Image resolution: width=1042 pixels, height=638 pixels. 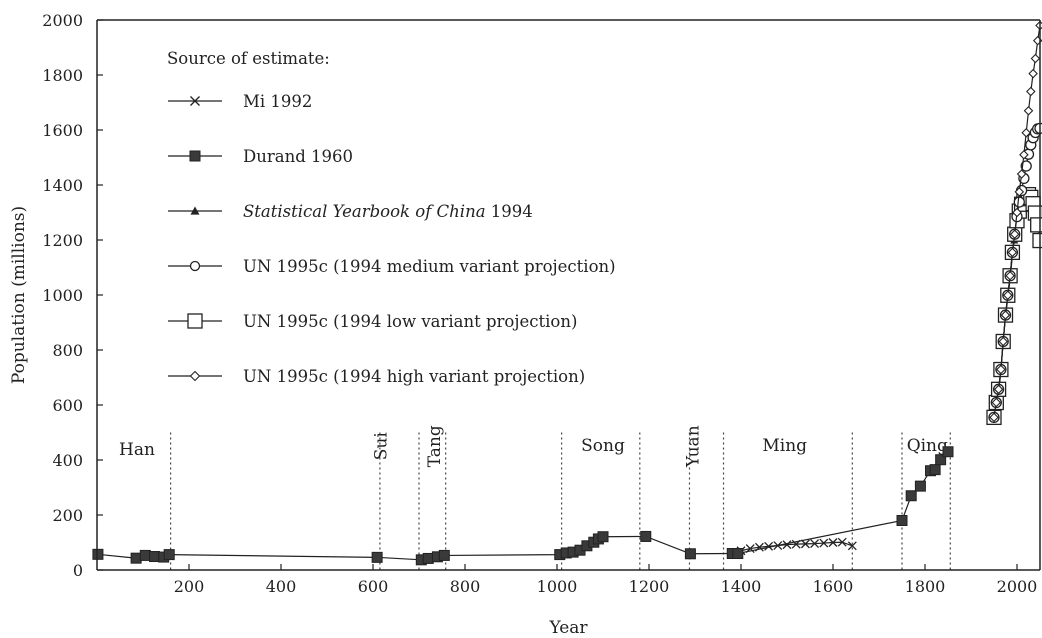 I want to click on dynasty-label: Ming, so click(x=784, y=446).